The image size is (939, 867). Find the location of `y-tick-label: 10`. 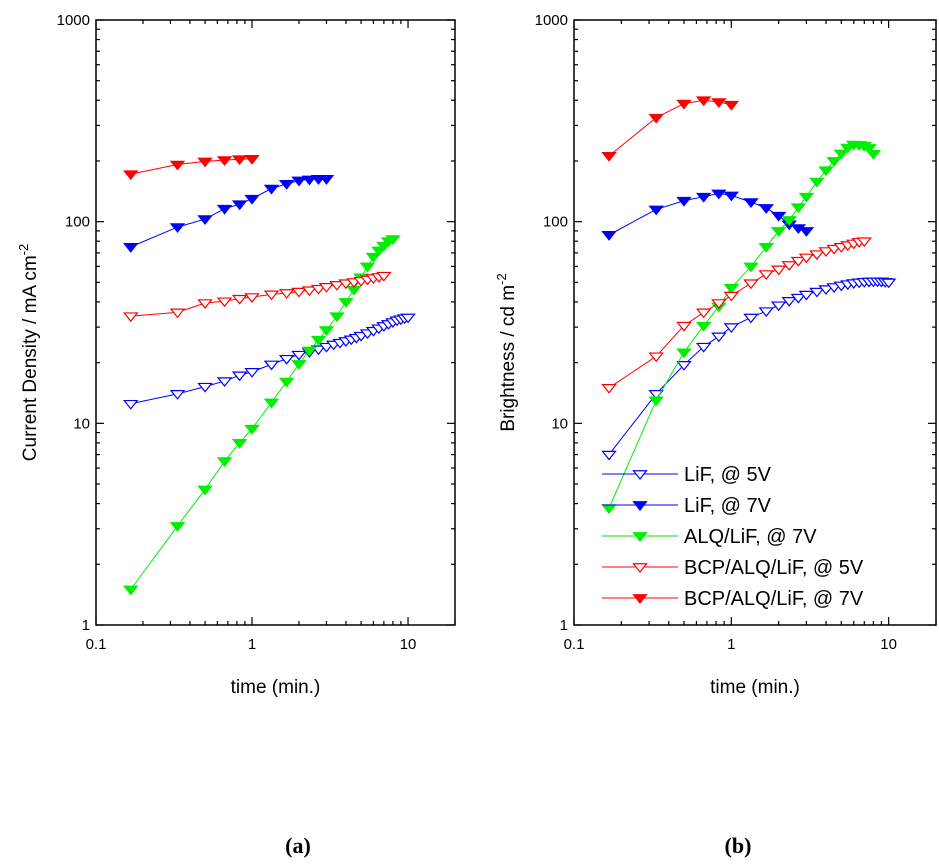

y-tick-label: 10 is located at coordinates (81, 423).